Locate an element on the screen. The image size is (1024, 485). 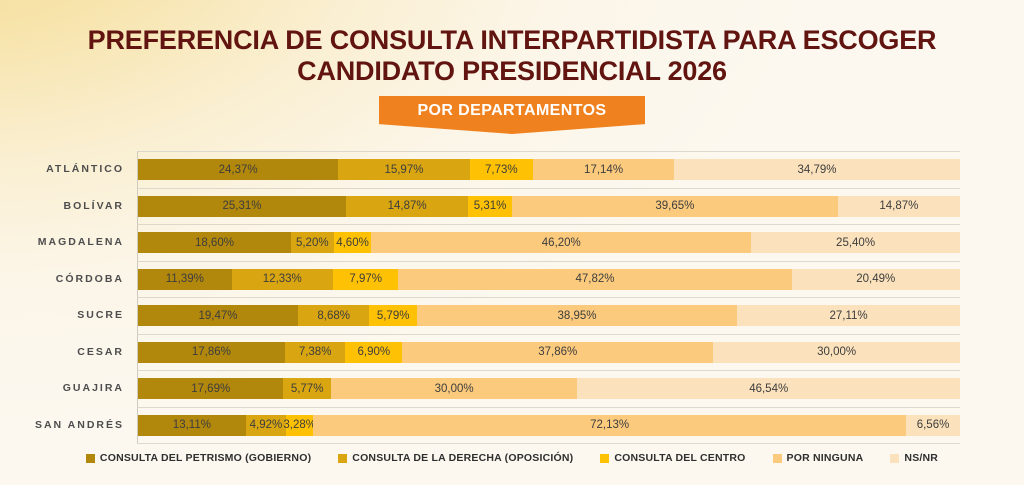
chart-row: SAN ANDRÉS 13,11% 4,92% 3,28% 72,13% 6,56% is located at coordinates (512, 424).